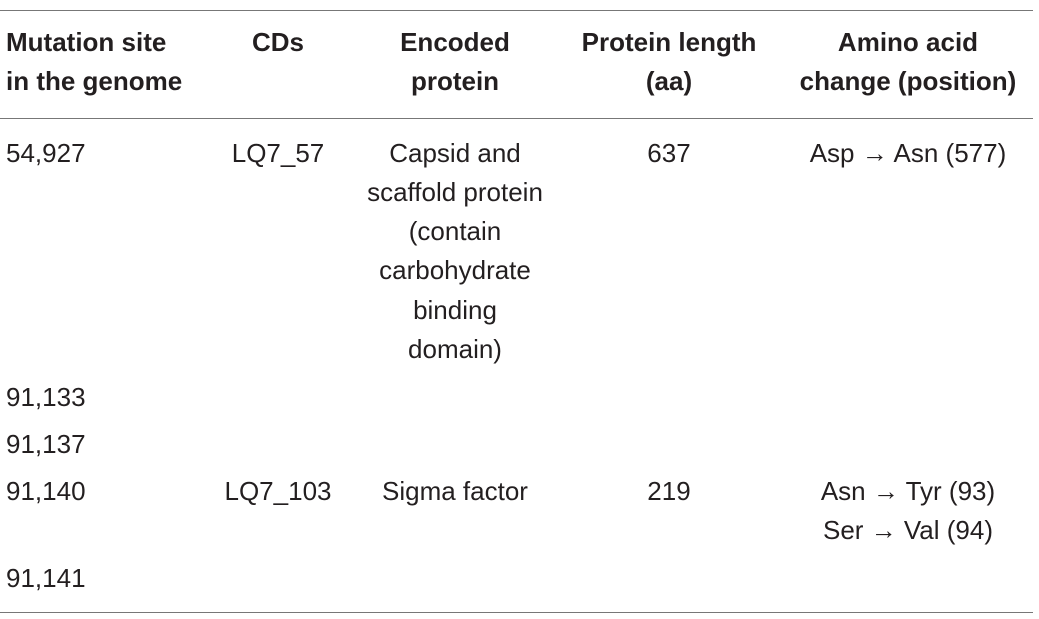 Image resolution: width=1039 pixels, height=619 pixels. I want to click on table-cell: Capsid and, so click(455, 152).